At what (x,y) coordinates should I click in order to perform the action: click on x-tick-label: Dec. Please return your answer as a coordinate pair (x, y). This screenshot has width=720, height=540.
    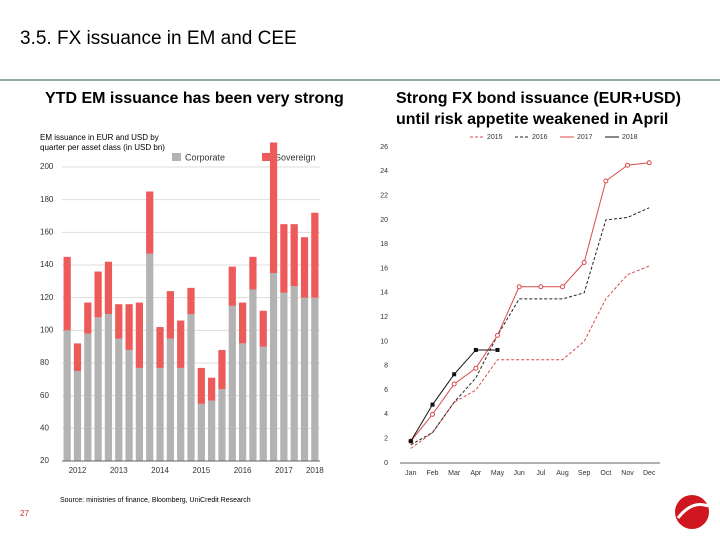
    Looking at the image, I should click on (649, 473).